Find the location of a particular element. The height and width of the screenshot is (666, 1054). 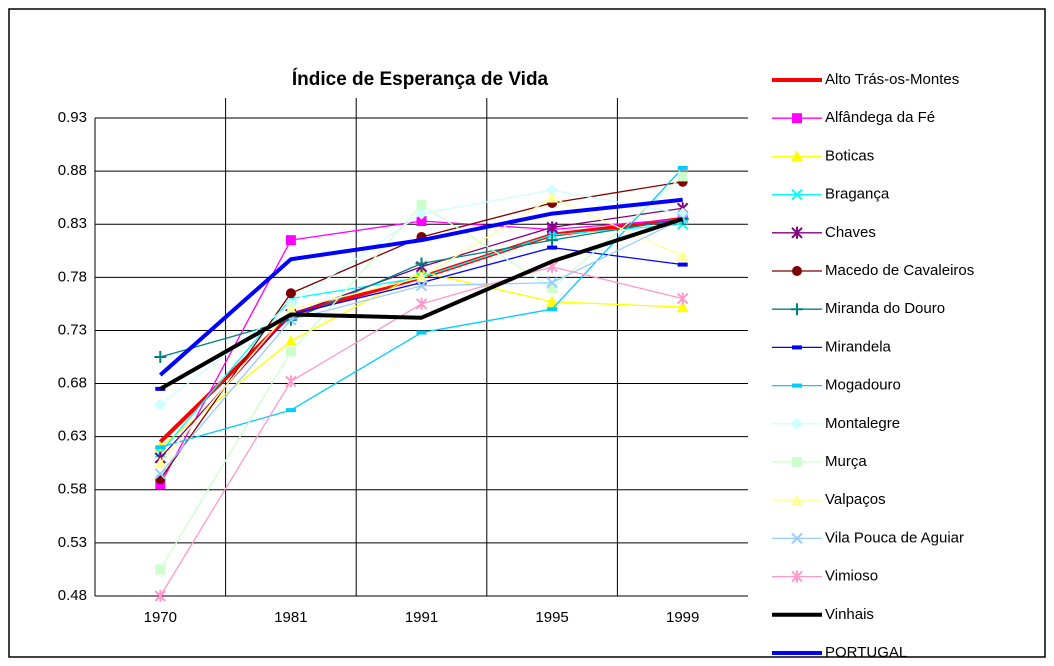

y-tick-label: 0.63 is located at coordinates (72, 436).